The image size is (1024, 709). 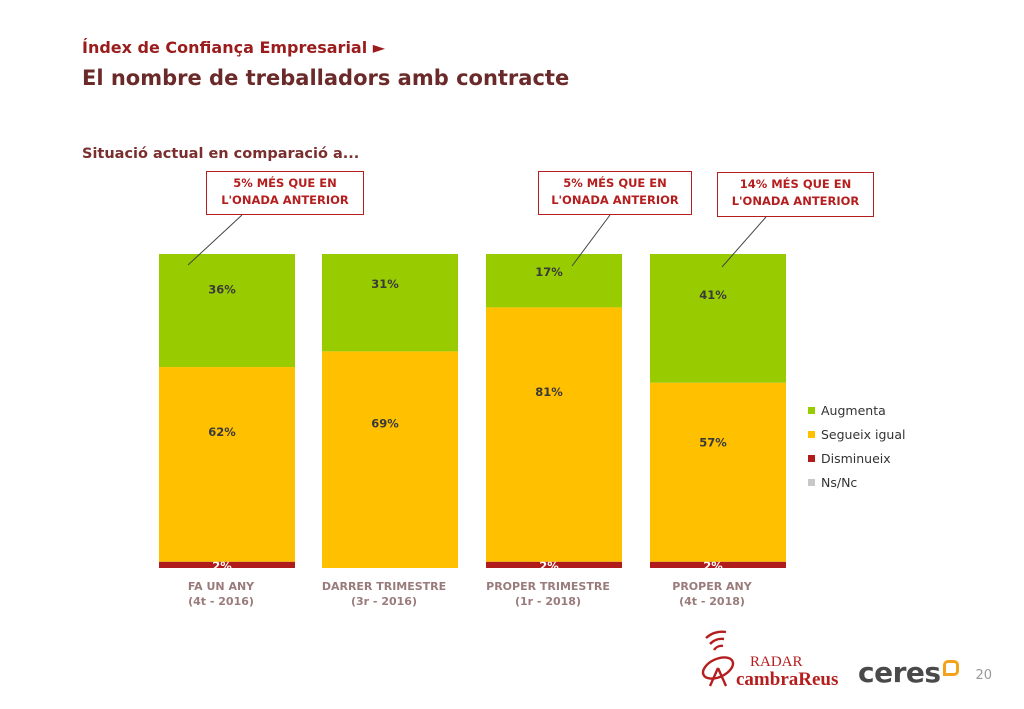 I want to click on callout-1: 5% MÉS QUE EN L'ONADA ANTERIOR, so click(x=285, y=193).